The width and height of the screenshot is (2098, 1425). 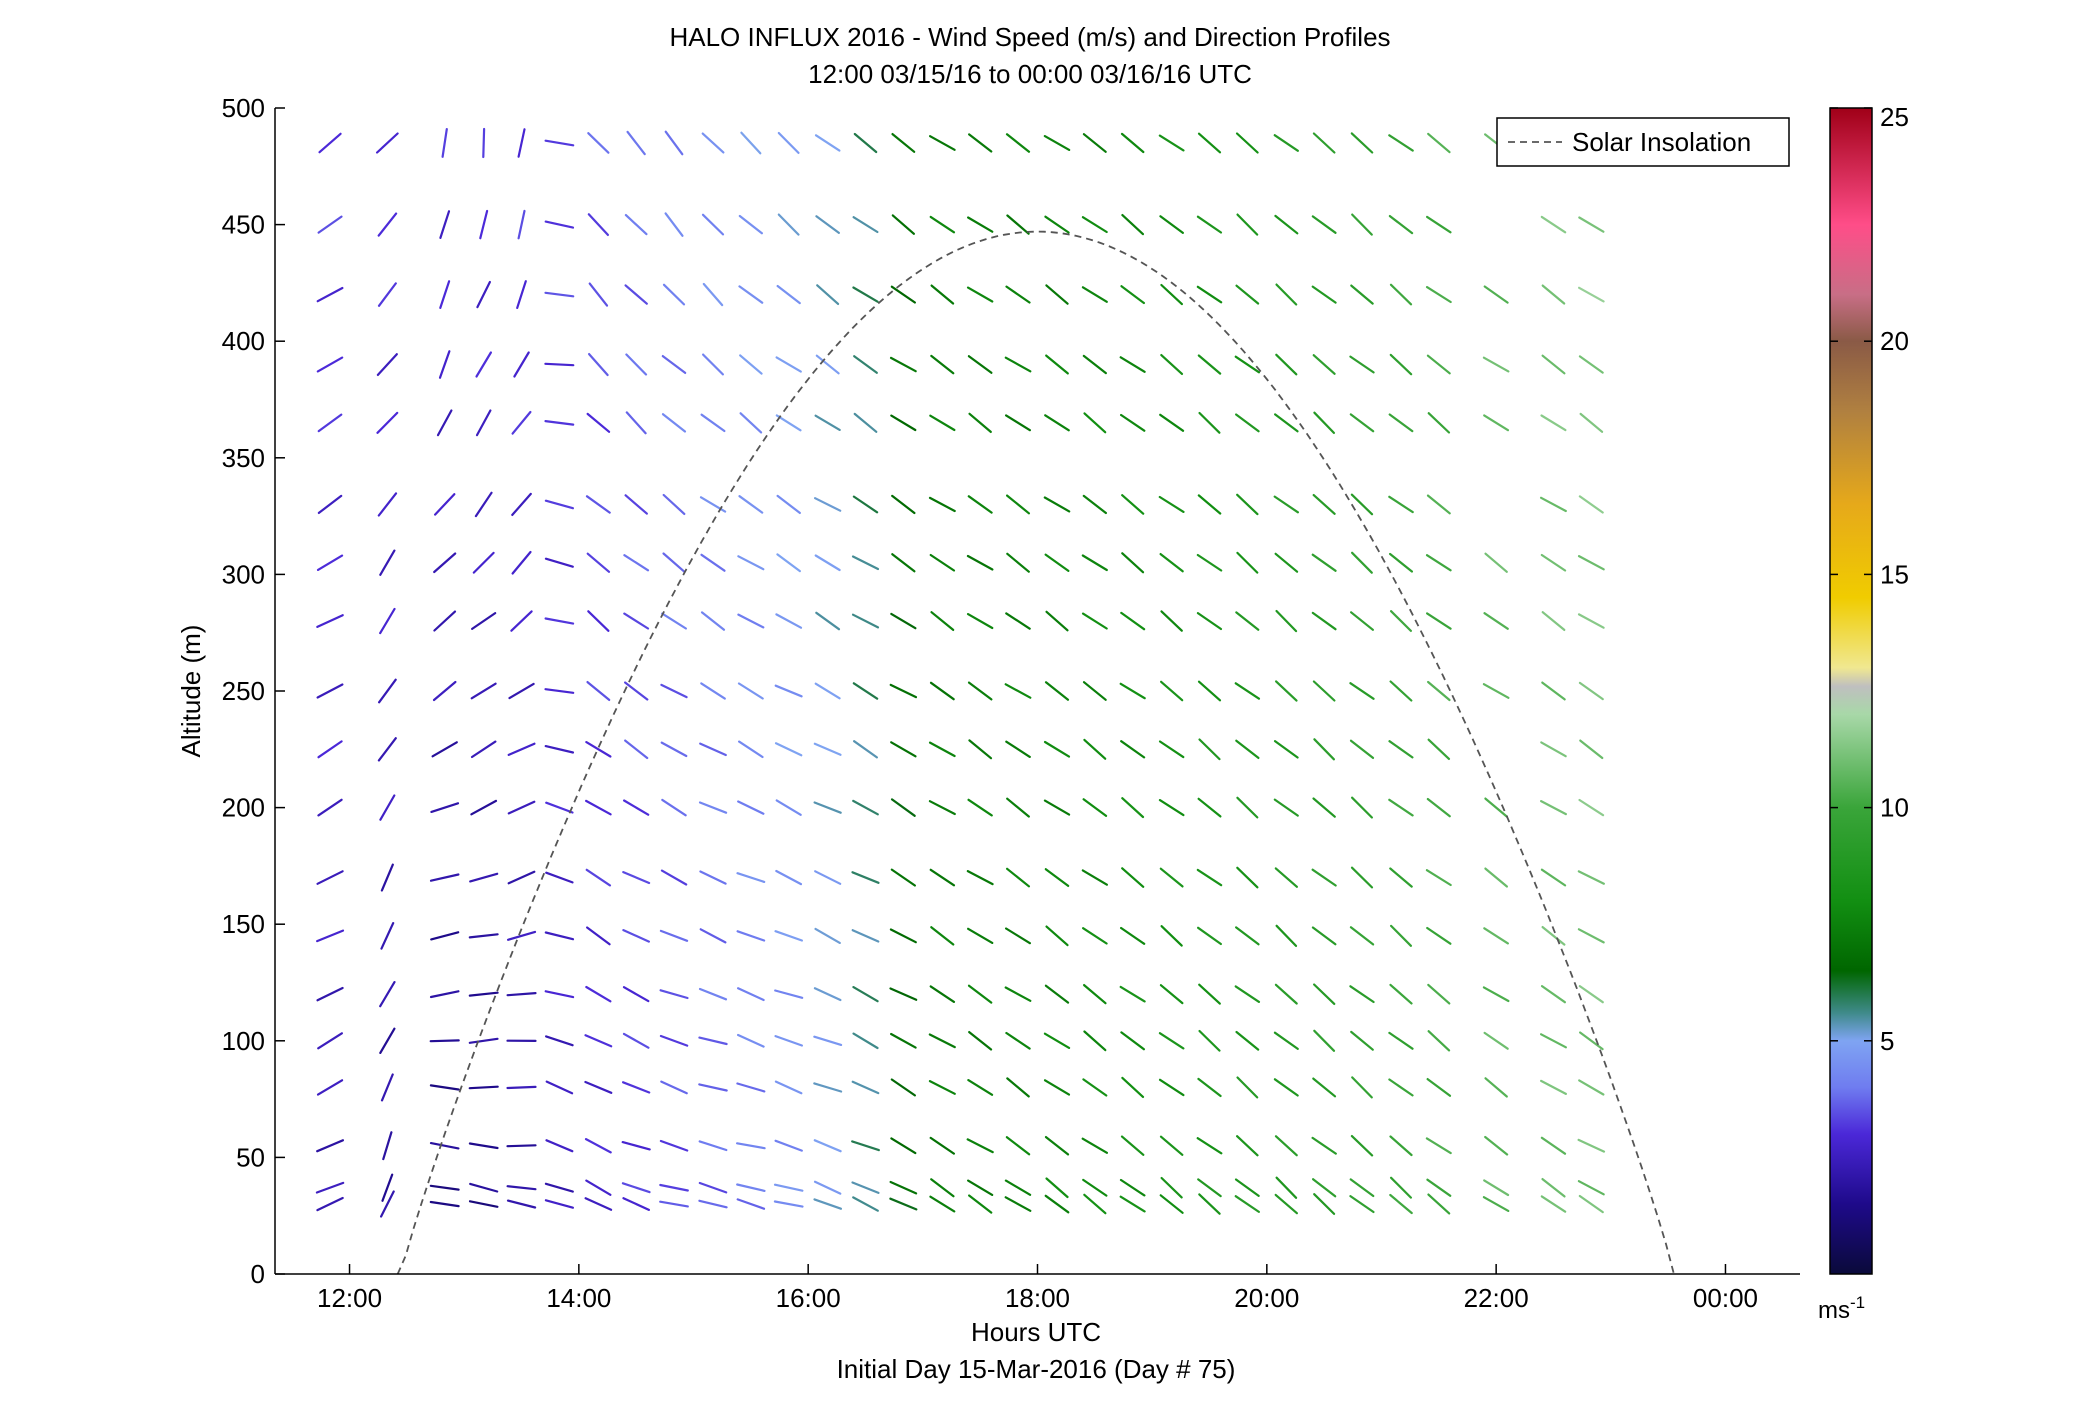 I want to click on y-tick-label: 200, so click(x=243, y=808).